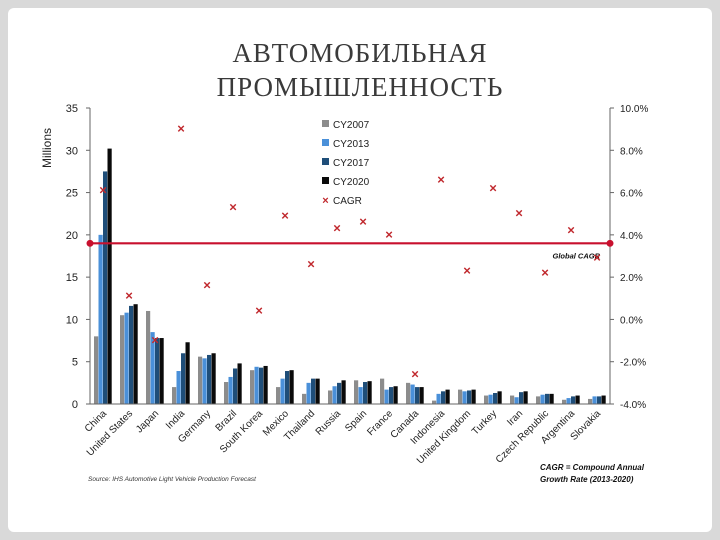  Describe the element at coordinates (72, 278) in the screenshot. I see `y-tick-label: 15` at that location.